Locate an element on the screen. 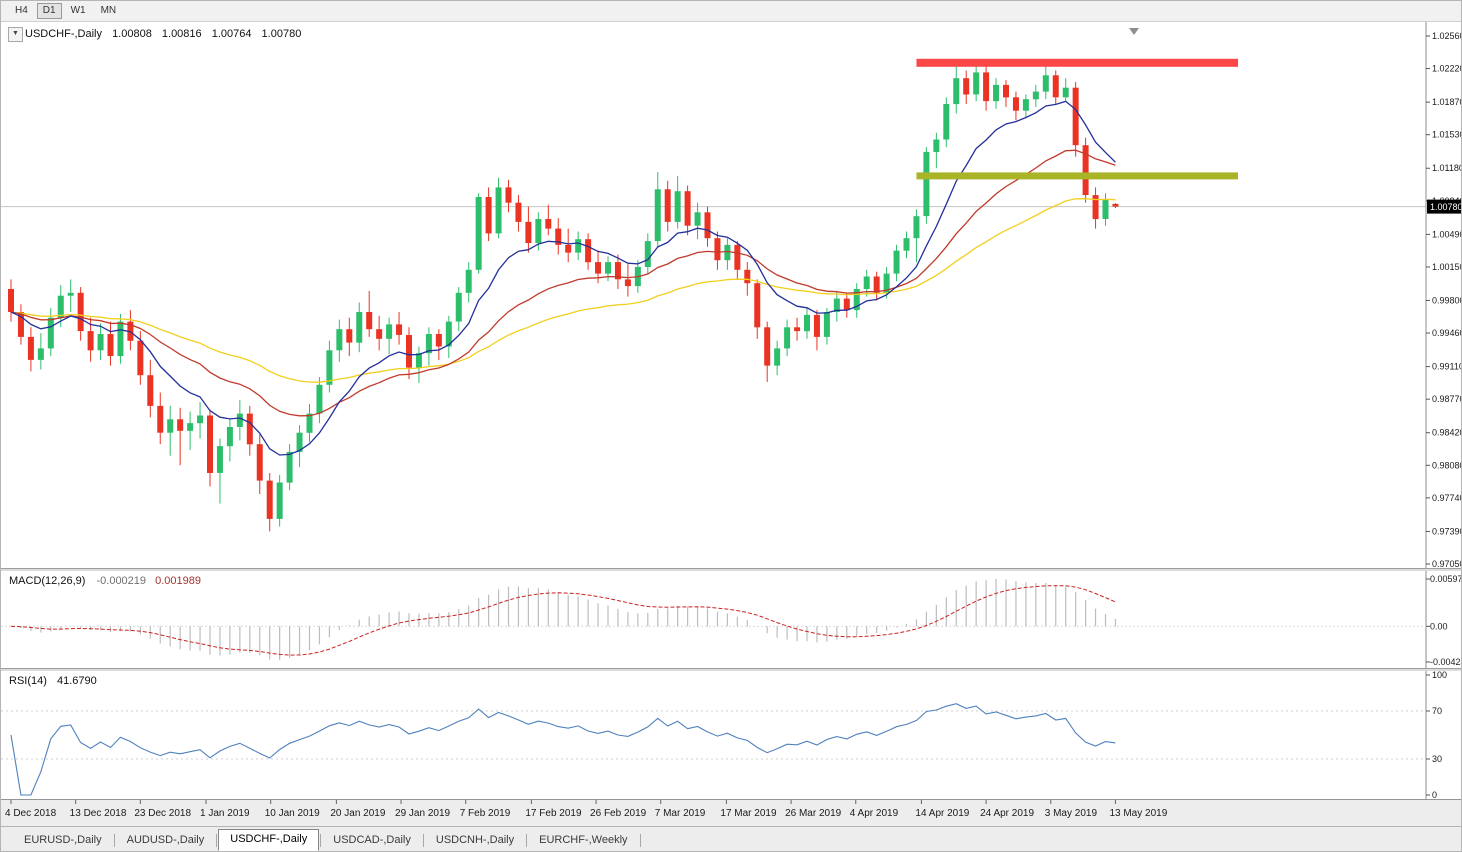  rsi-header: RSI(14) 41.6790 is located at coordinates (53, 681).